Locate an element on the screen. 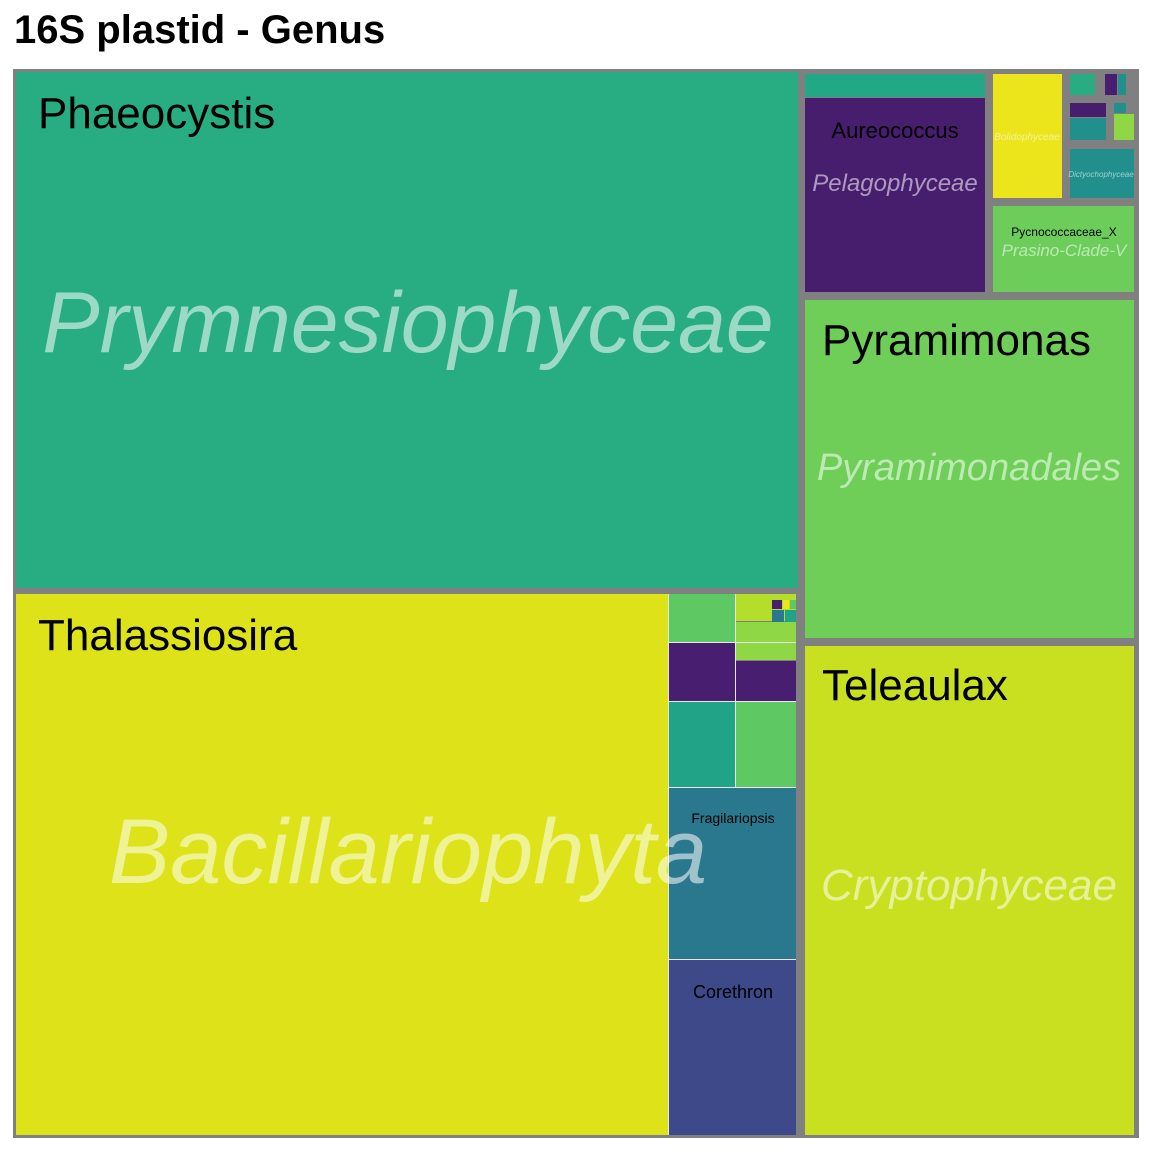  genus-label: Fragilariopsis is located at coordinates (732, 818).